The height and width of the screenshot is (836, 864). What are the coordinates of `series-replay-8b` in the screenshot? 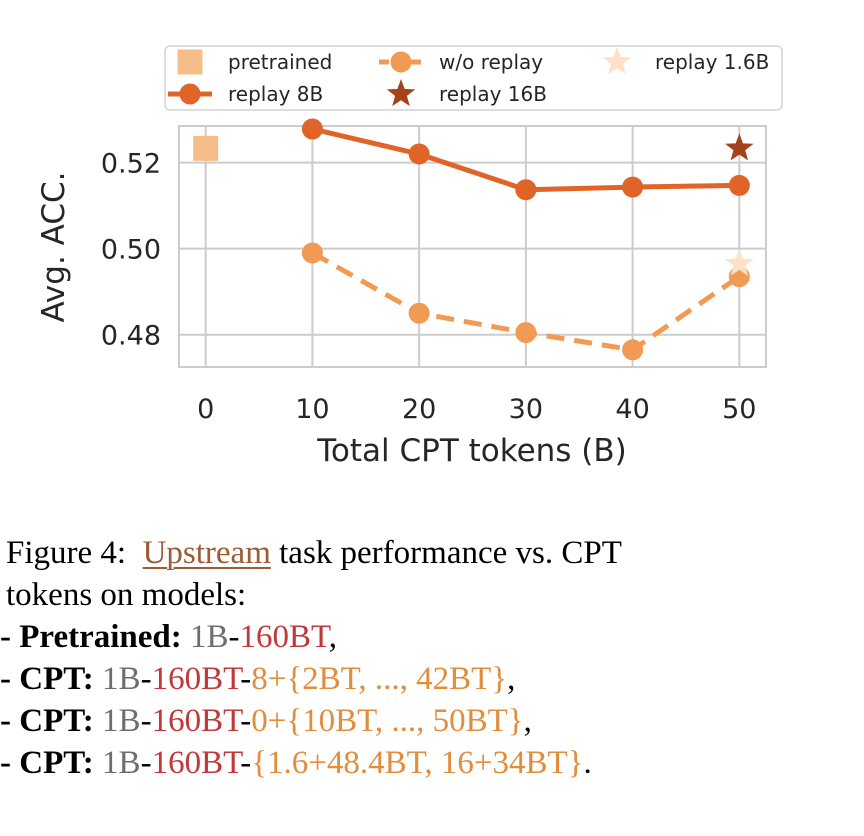 It's located at (525, 159).